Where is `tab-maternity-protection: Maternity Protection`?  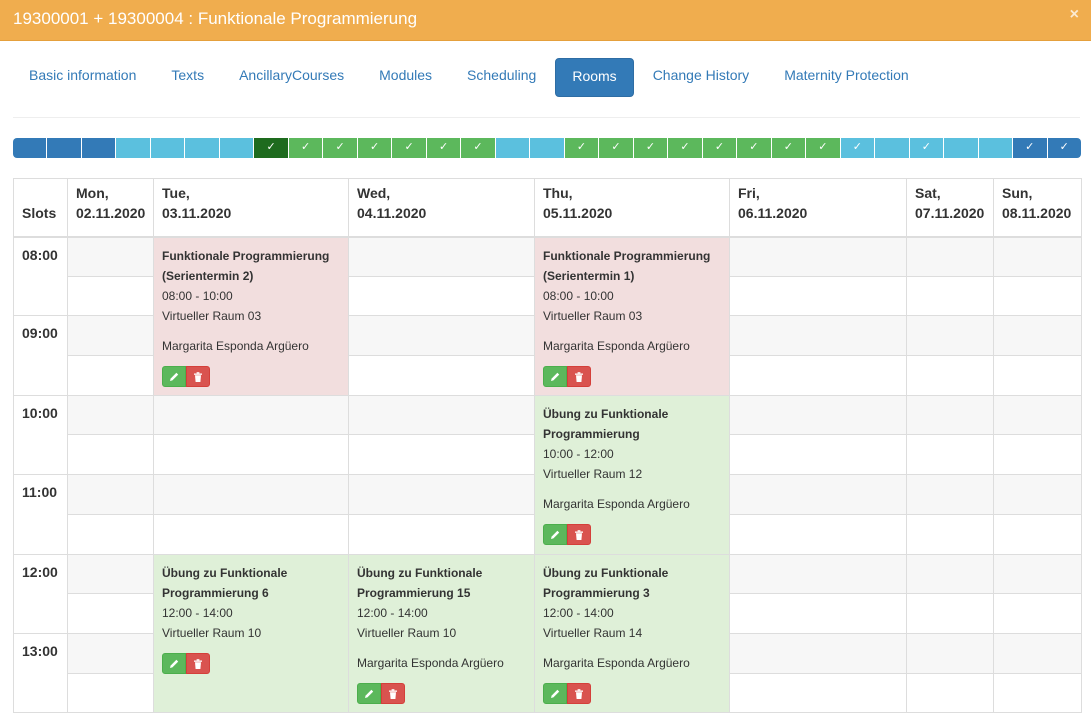
tab-maternity-protection: Maternity Protection is located at coordinates (846, 75).